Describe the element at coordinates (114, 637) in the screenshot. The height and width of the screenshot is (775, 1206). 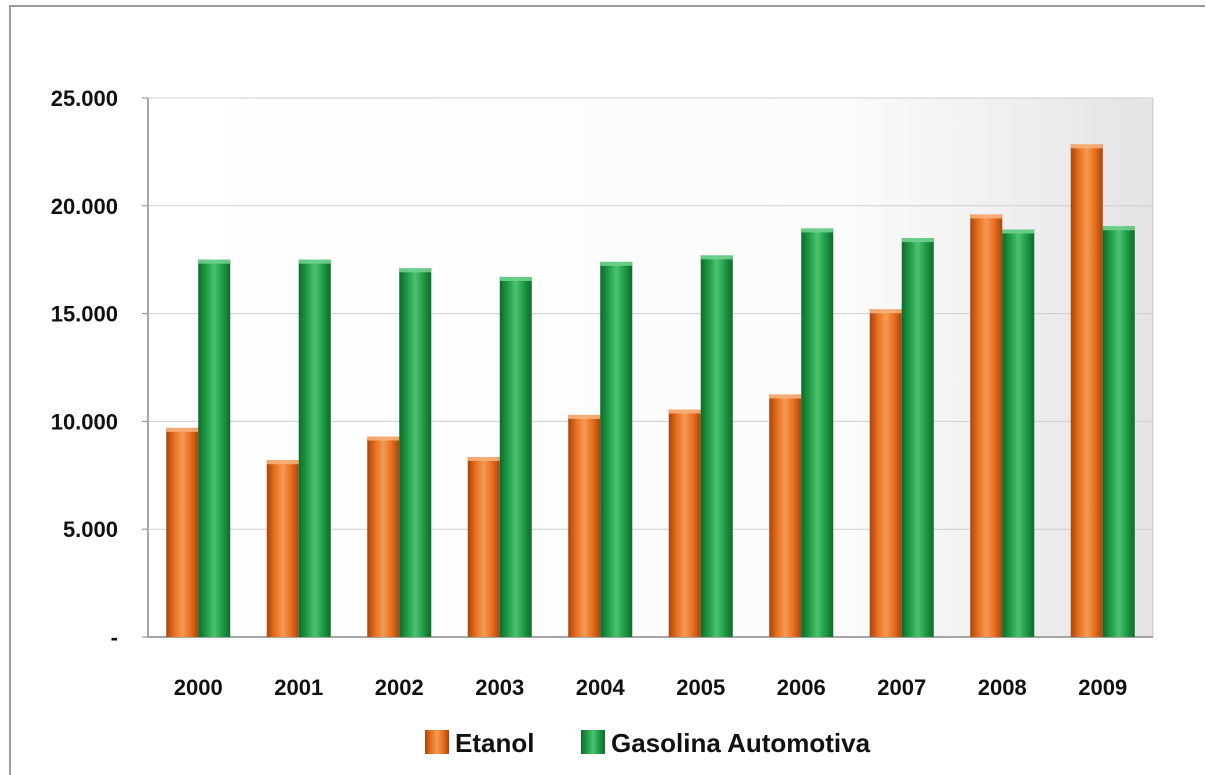
I see `y-tick-label: -` at that location.